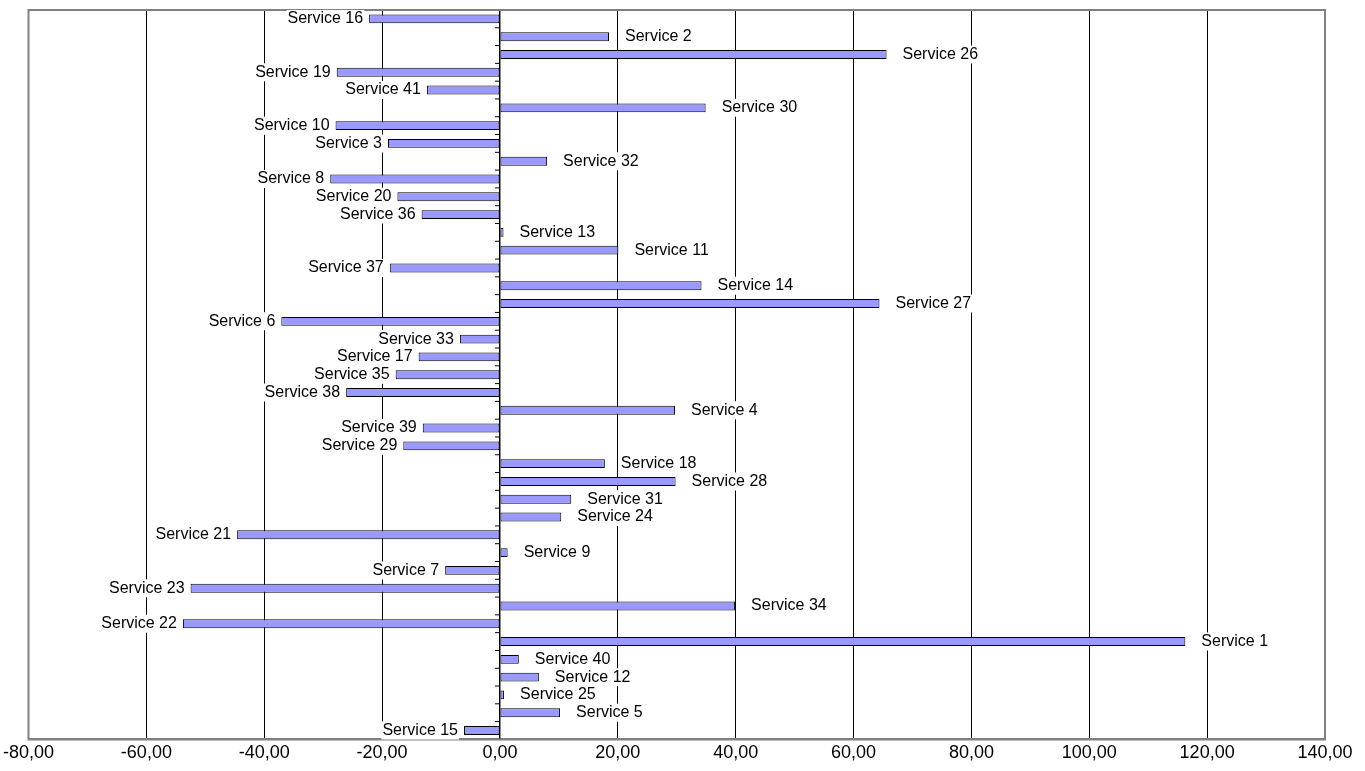 This screenshot has height=771, width=1365. What do you see at coordinates (609, 712) in the screenshot?
I see `y-tick-label: Service 5` at bounding box center [609, 712].